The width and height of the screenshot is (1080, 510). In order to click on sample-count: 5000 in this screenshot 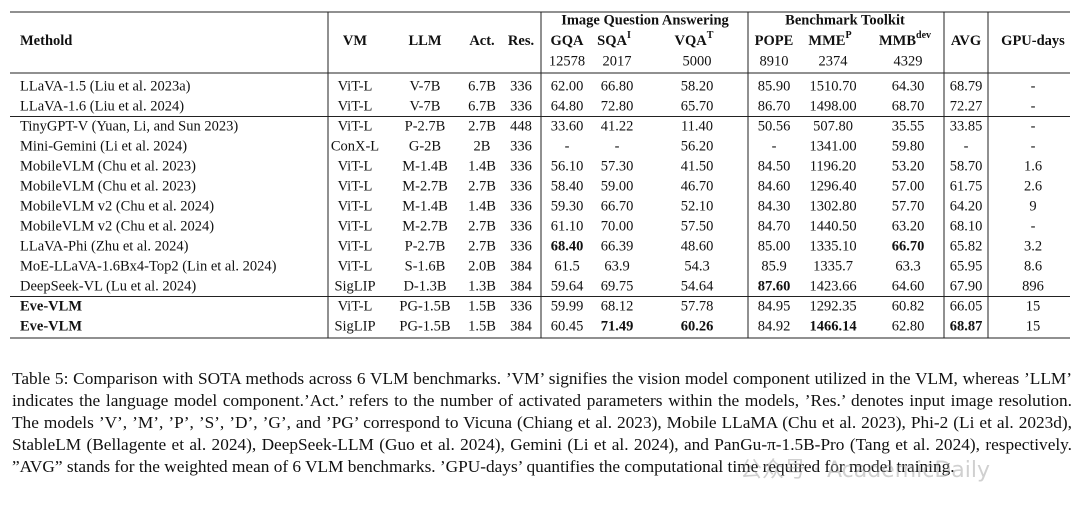, I will do `click(697, 61)`.